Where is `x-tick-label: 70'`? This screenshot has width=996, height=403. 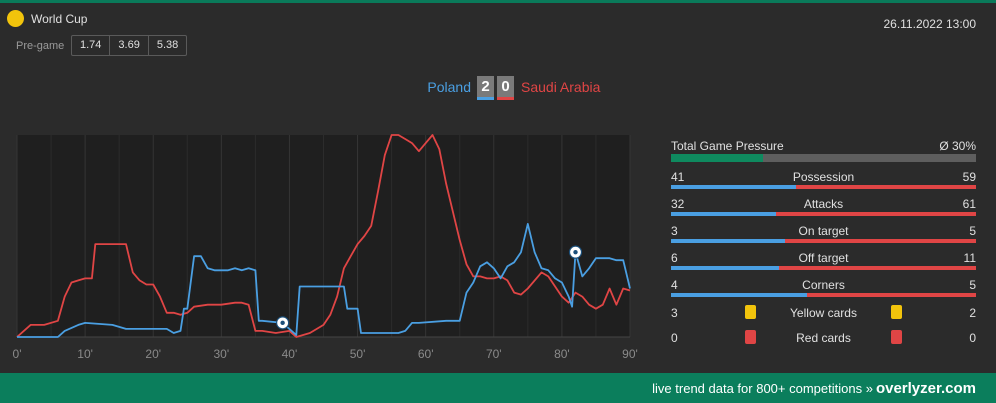
x-tick-label: 70' is located at coordinates (494, 354).